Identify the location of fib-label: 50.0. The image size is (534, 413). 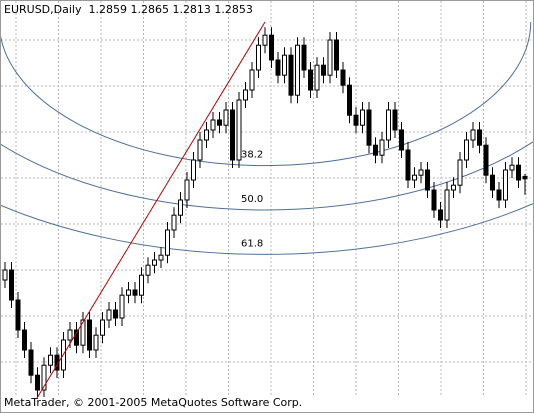
(252, 199).